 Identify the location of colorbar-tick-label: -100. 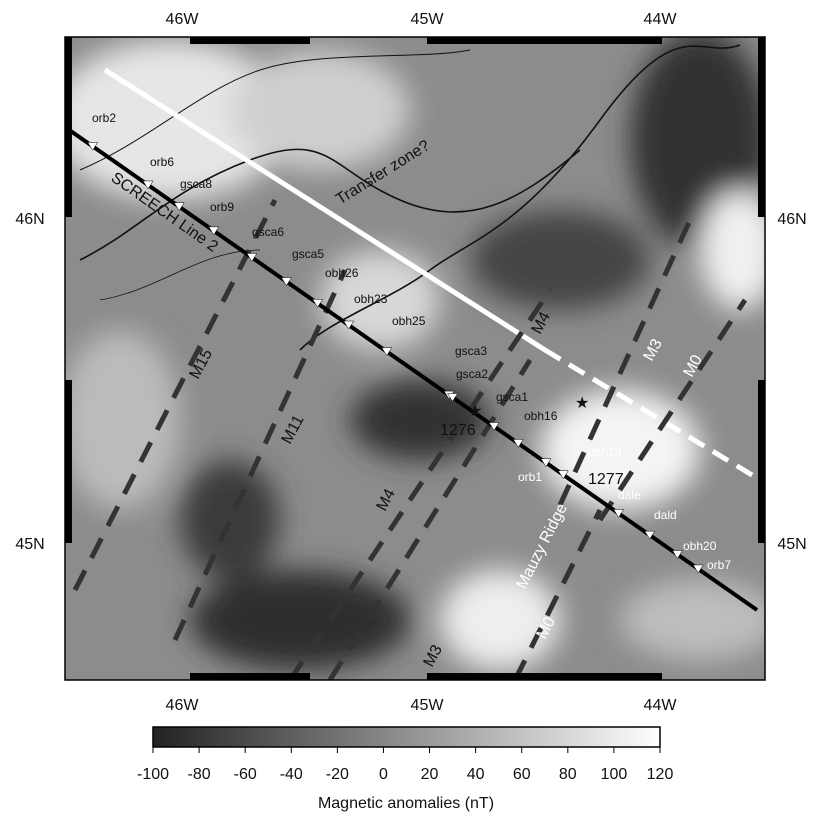
(153, 774).